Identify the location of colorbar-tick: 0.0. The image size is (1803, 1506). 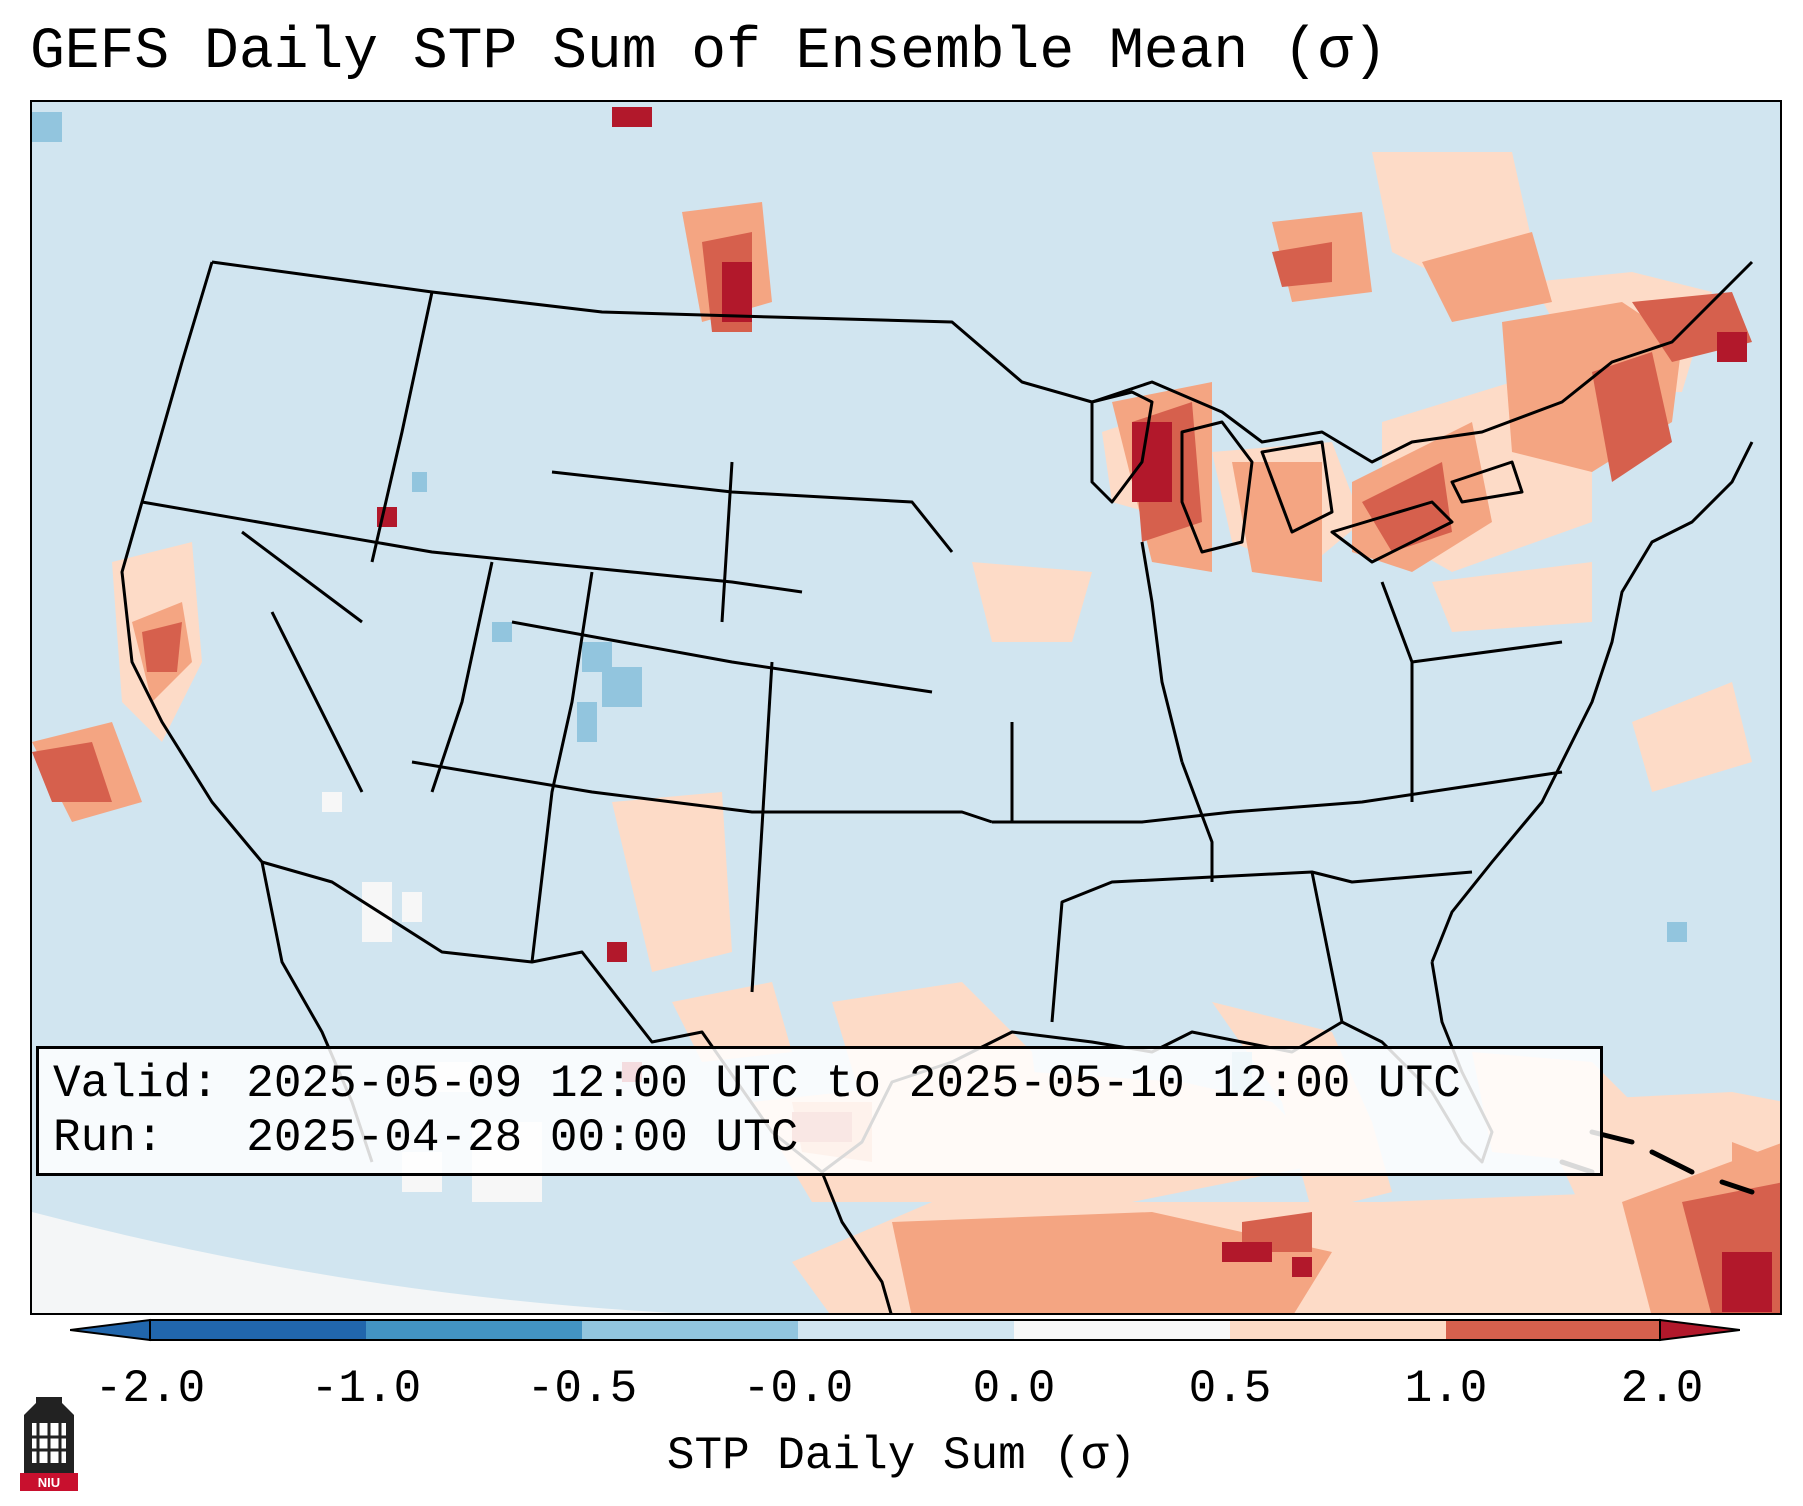
(1014, 1389).